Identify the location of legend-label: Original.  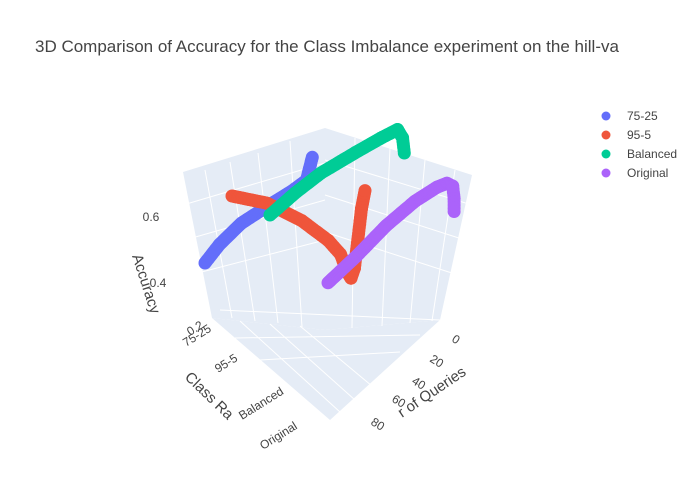
(647, 173).